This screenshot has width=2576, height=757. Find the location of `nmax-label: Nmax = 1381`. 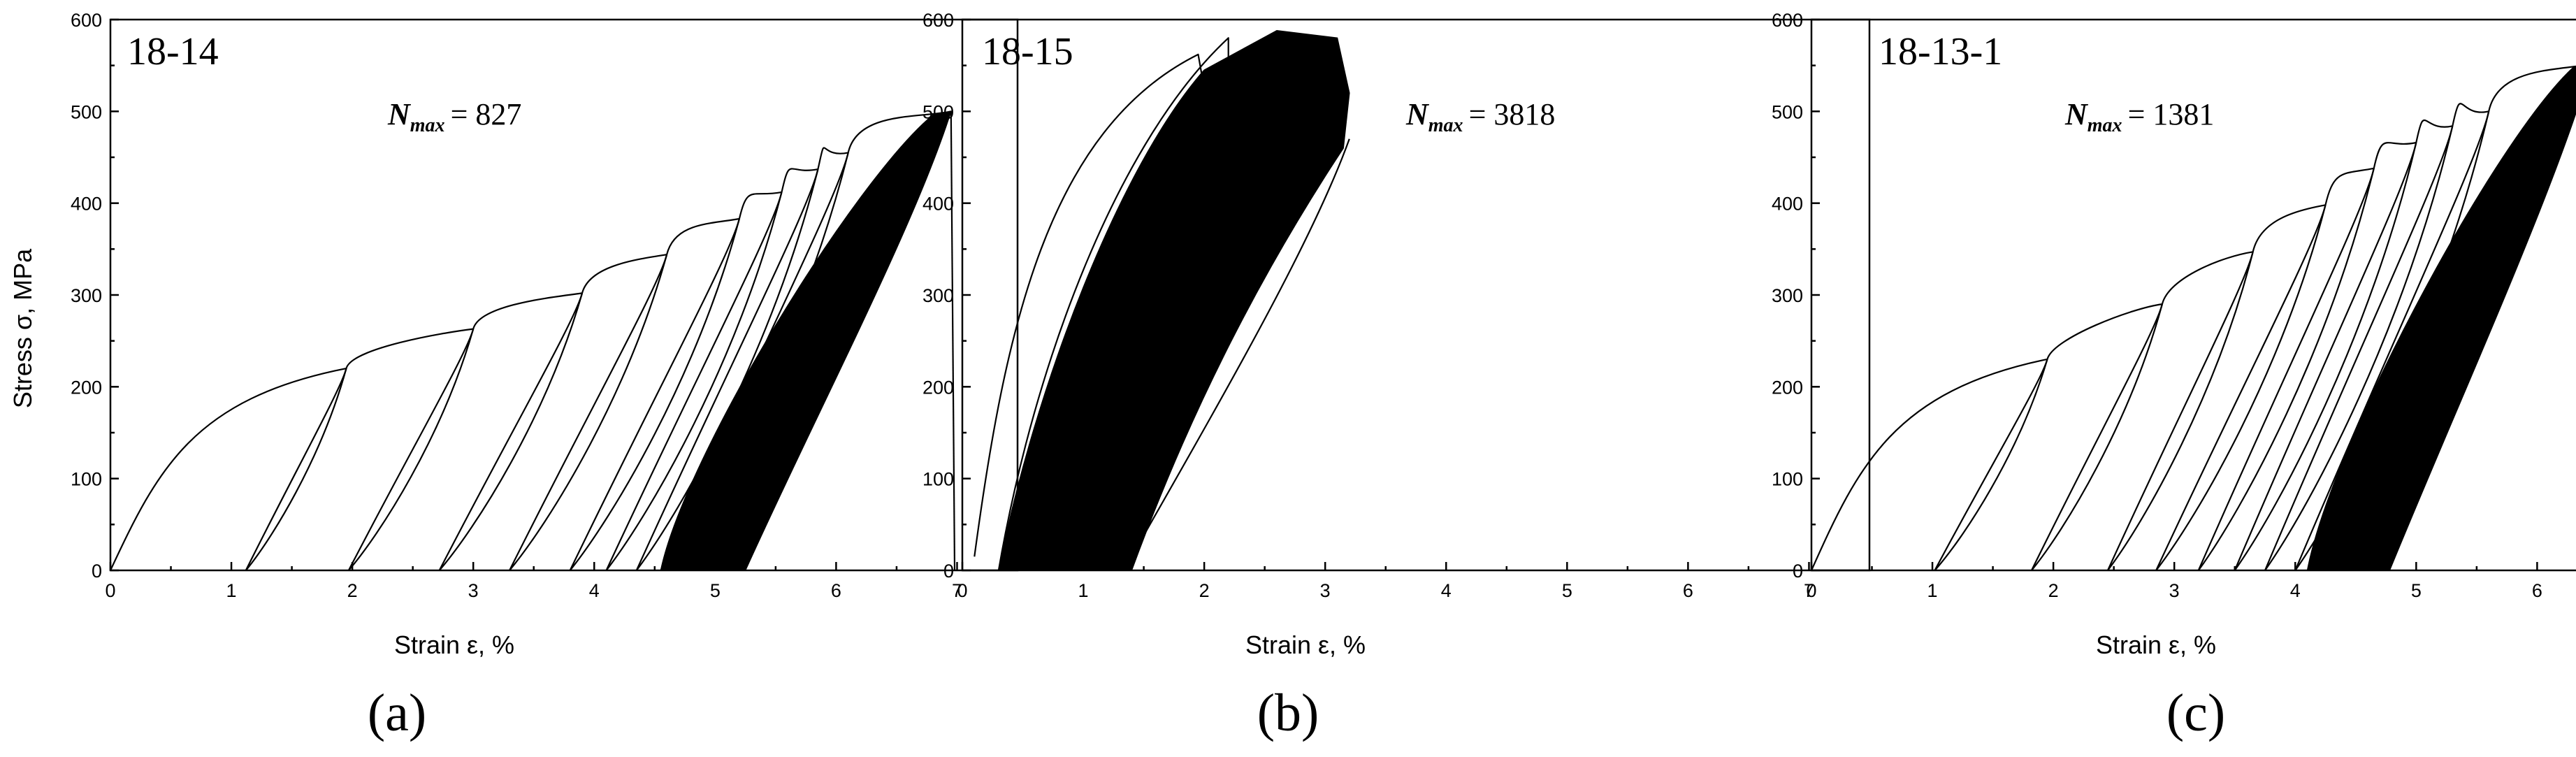

nmax-label: Nmax = 1381 is located at coordinates (2139, 116).